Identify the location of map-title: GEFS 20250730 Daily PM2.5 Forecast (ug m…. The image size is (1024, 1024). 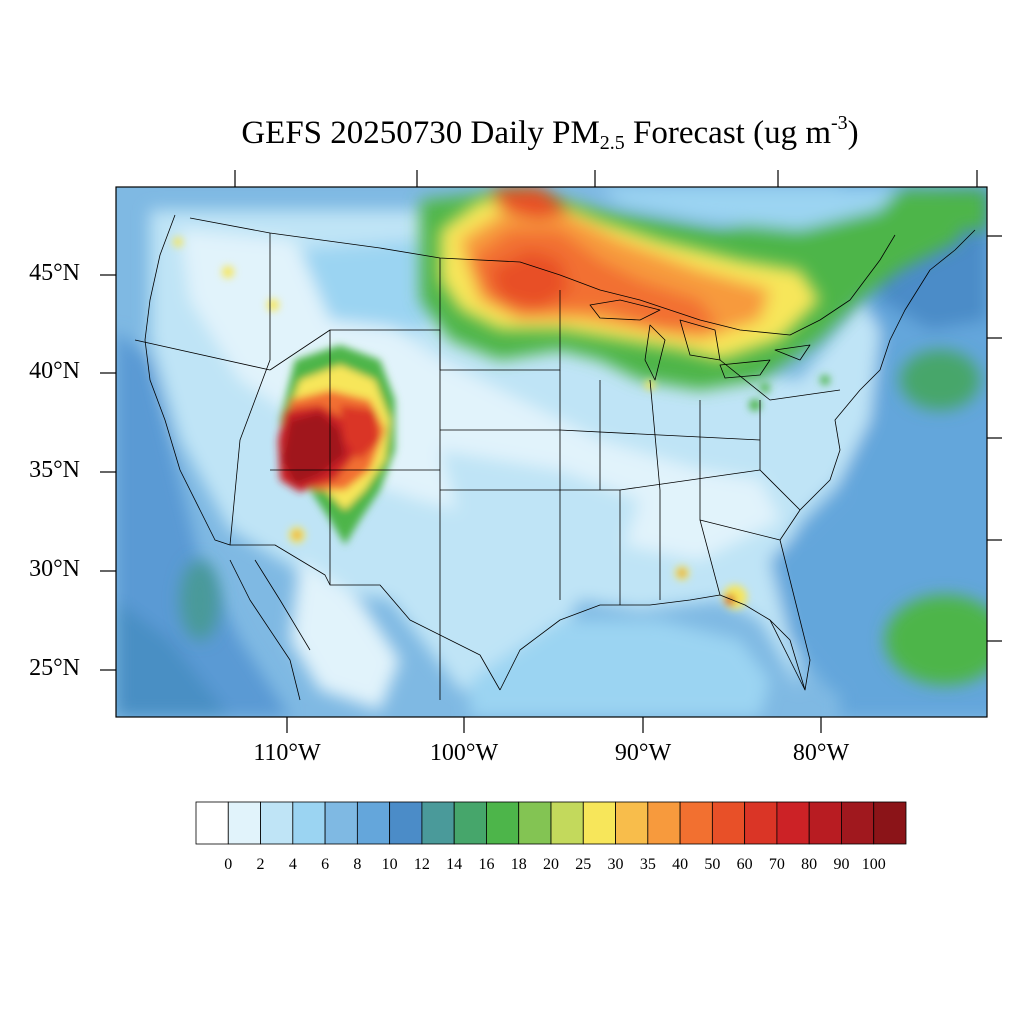
(550, 133).